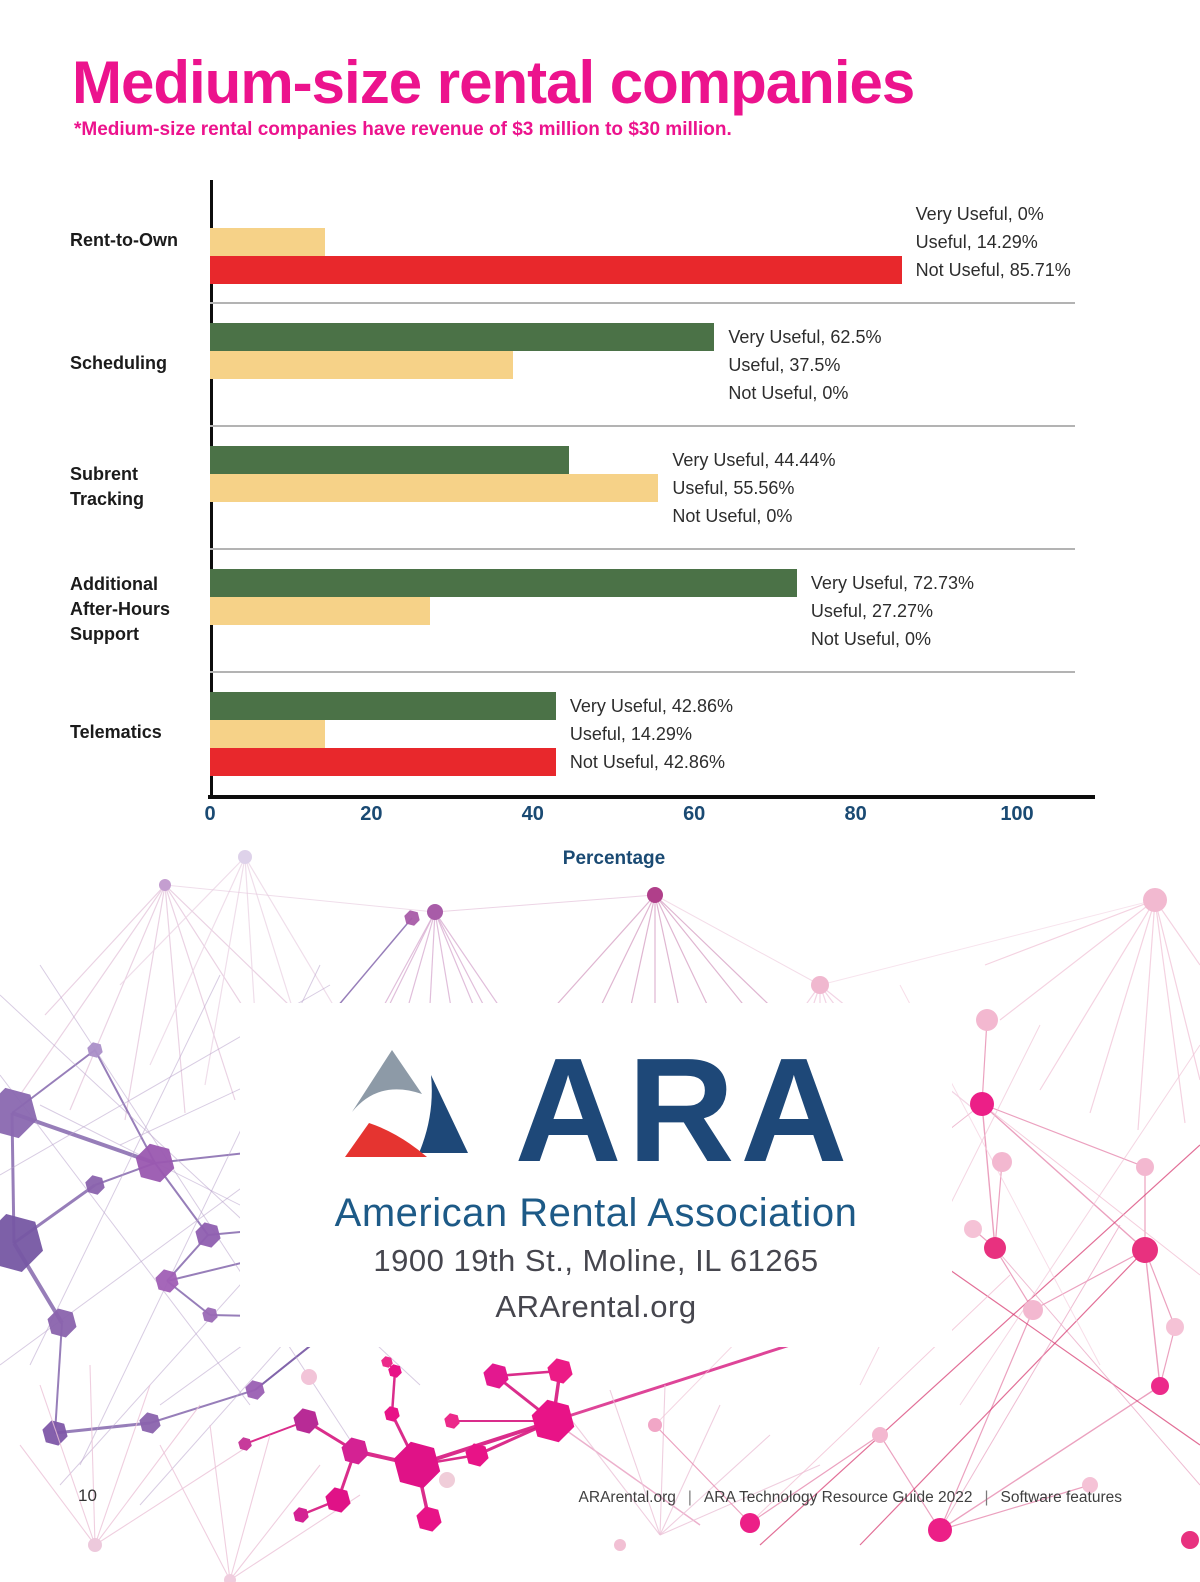 The height and width of the screenshot is (1582, 1200). Describe the element at coordinates (784, 364) in the screenshot. I see `value-label-scheduling-1: Useful, 37.5%` at that location.